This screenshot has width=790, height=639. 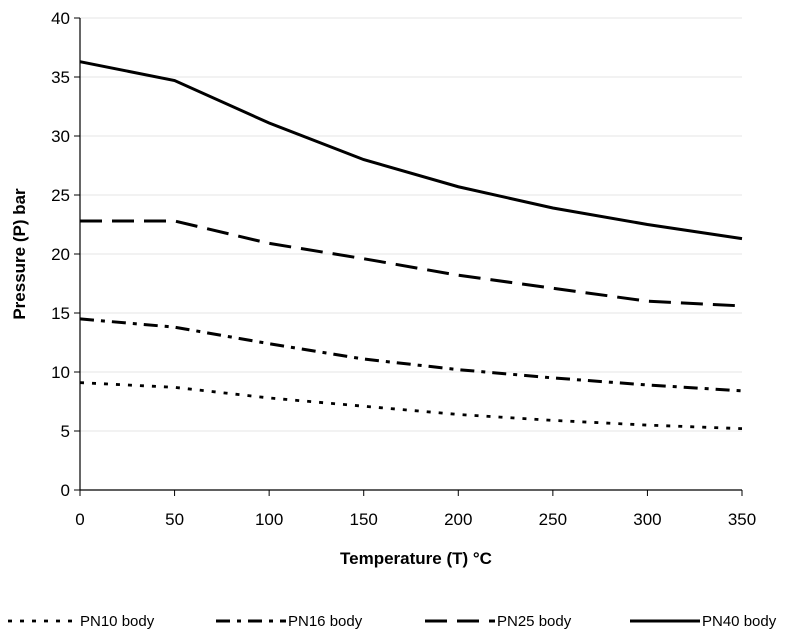 I want to click on legend-label: PN16 body, so click(x=325, y=621).